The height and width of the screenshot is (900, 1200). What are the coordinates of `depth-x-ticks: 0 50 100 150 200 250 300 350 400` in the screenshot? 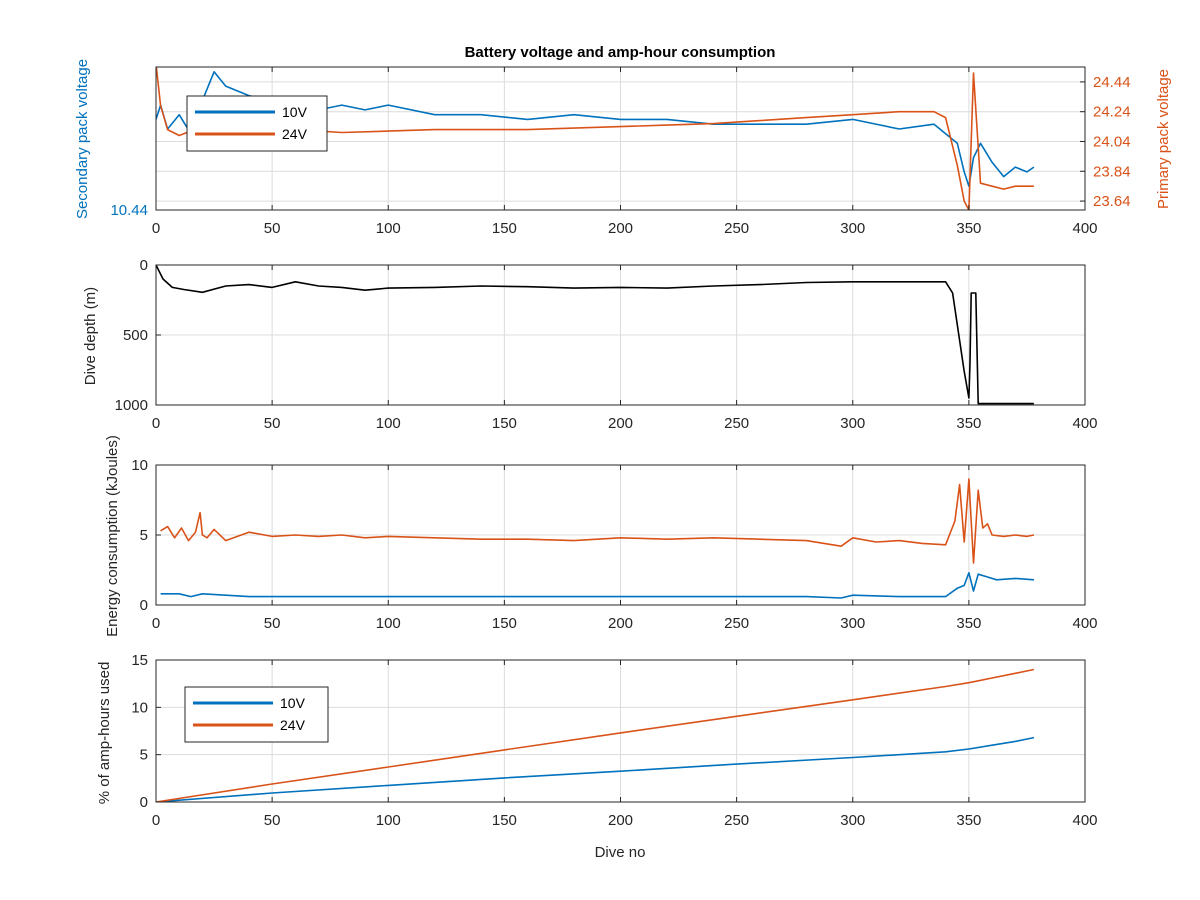 It's located at (625, 348).